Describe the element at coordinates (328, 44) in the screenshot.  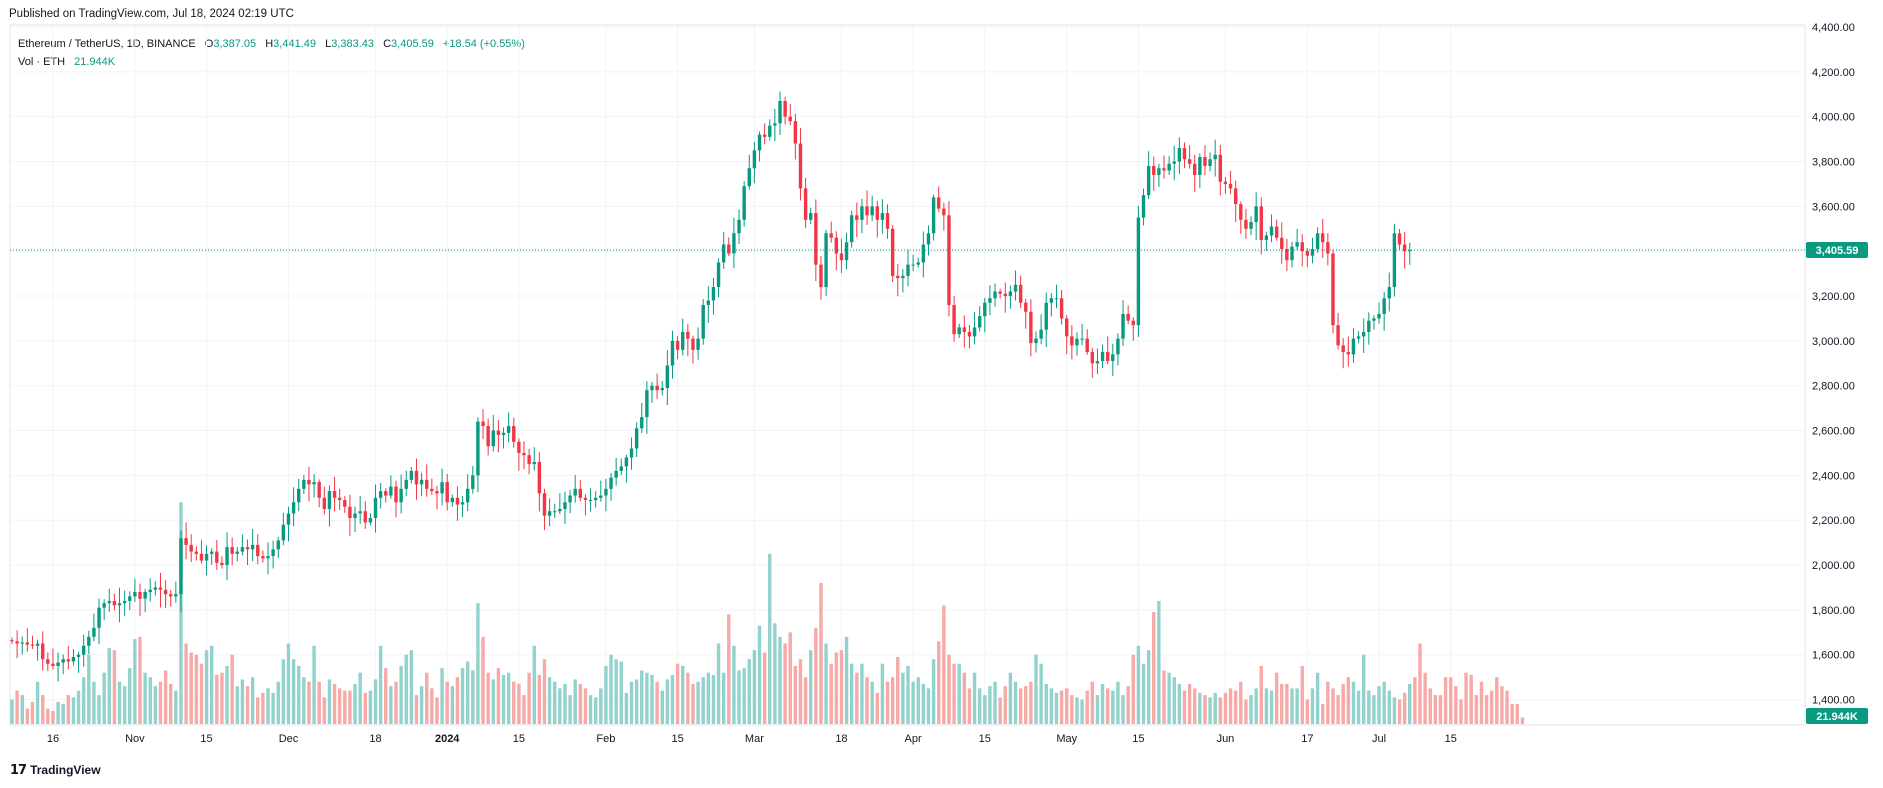
I see `low-key: L` at that location.